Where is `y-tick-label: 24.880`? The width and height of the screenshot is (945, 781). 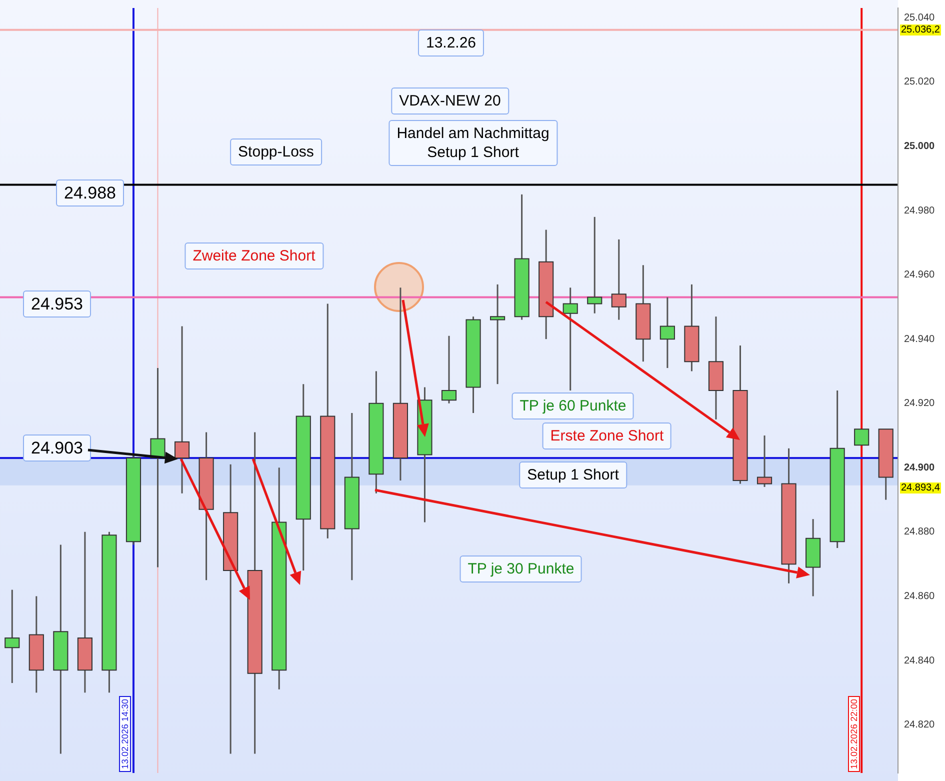 y-tick-label: 24.880 is located at coordinates (920, 532).